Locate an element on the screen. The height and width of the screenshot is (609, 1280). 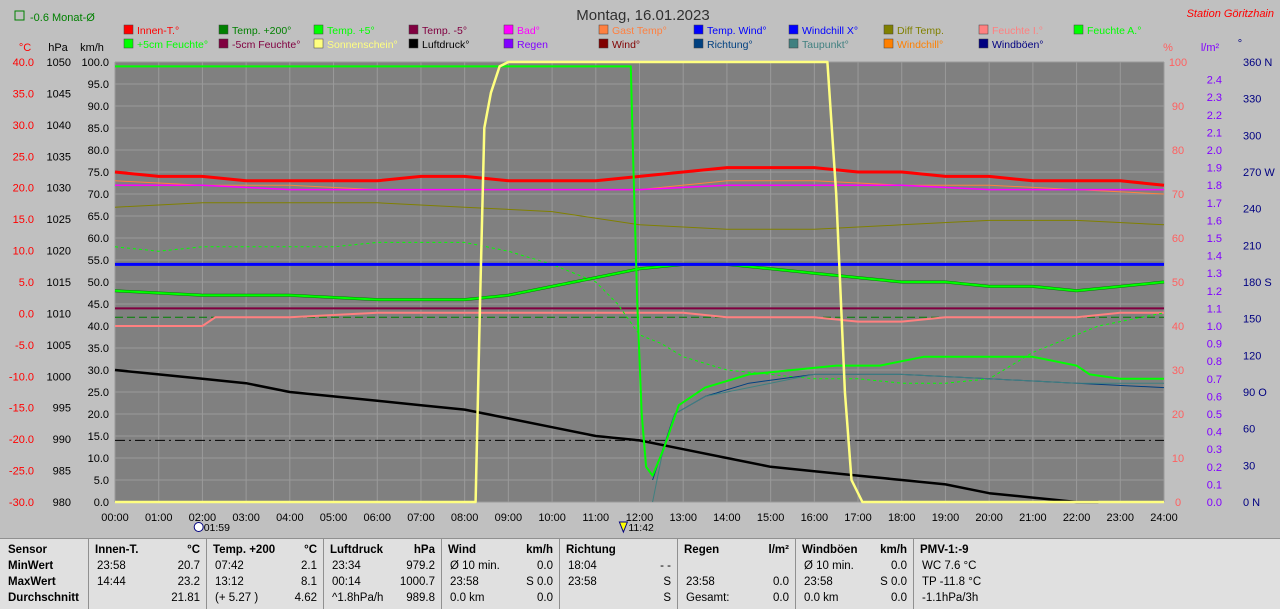
legend-label: Windchill X° is located at coordinates (830, 31).